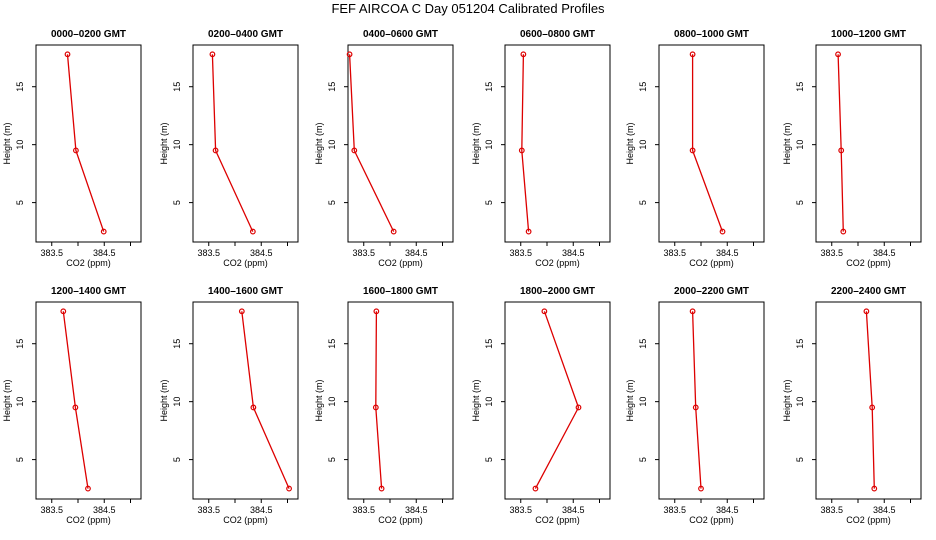  What do you see at coordinates (711, 291) in the screenshot?
I see `panel-title: 2000–2200 GMT` at bounding box center [711, 291].